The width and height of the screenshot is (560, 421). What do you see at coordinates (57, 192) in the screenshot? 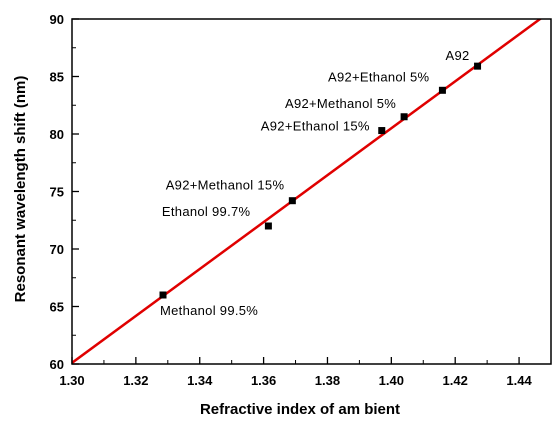
I see `y-tick-label: 75` at bounding box center [57, 192].